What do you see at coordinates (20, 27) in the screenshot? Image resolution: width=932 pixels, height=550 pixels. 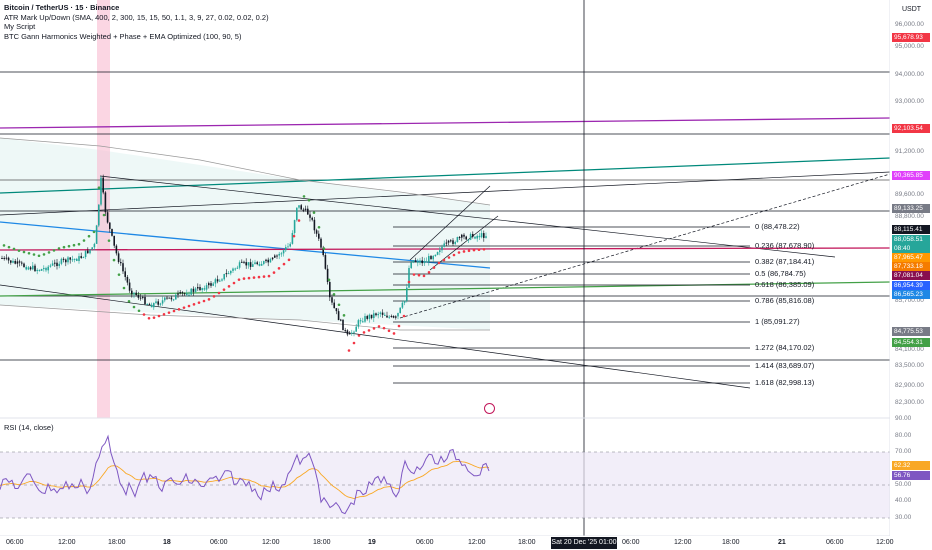 I see `indicator-my-script: My Script` at bounding box center [20, 27].